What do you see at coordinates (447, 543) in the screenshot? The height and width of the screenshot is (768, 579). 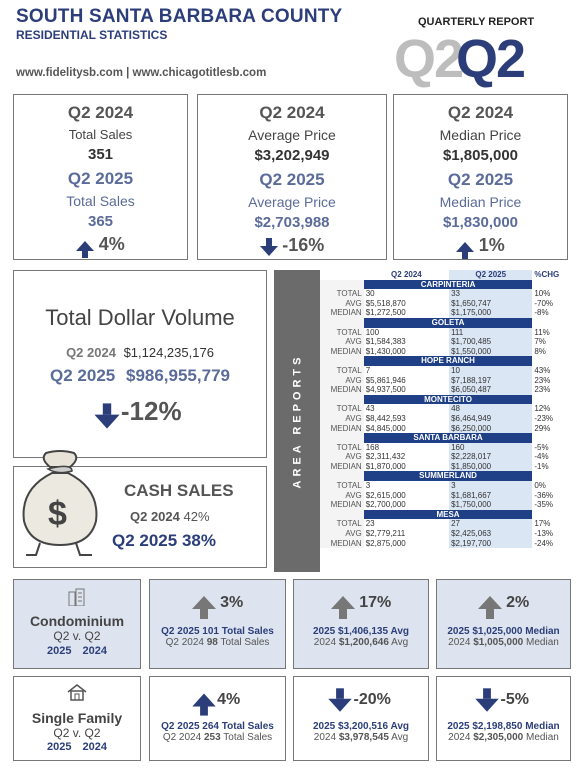 I see `area-row: MEDIAN $2,875,000 $2,197,700 -24%` at bounding box center [447, 543].